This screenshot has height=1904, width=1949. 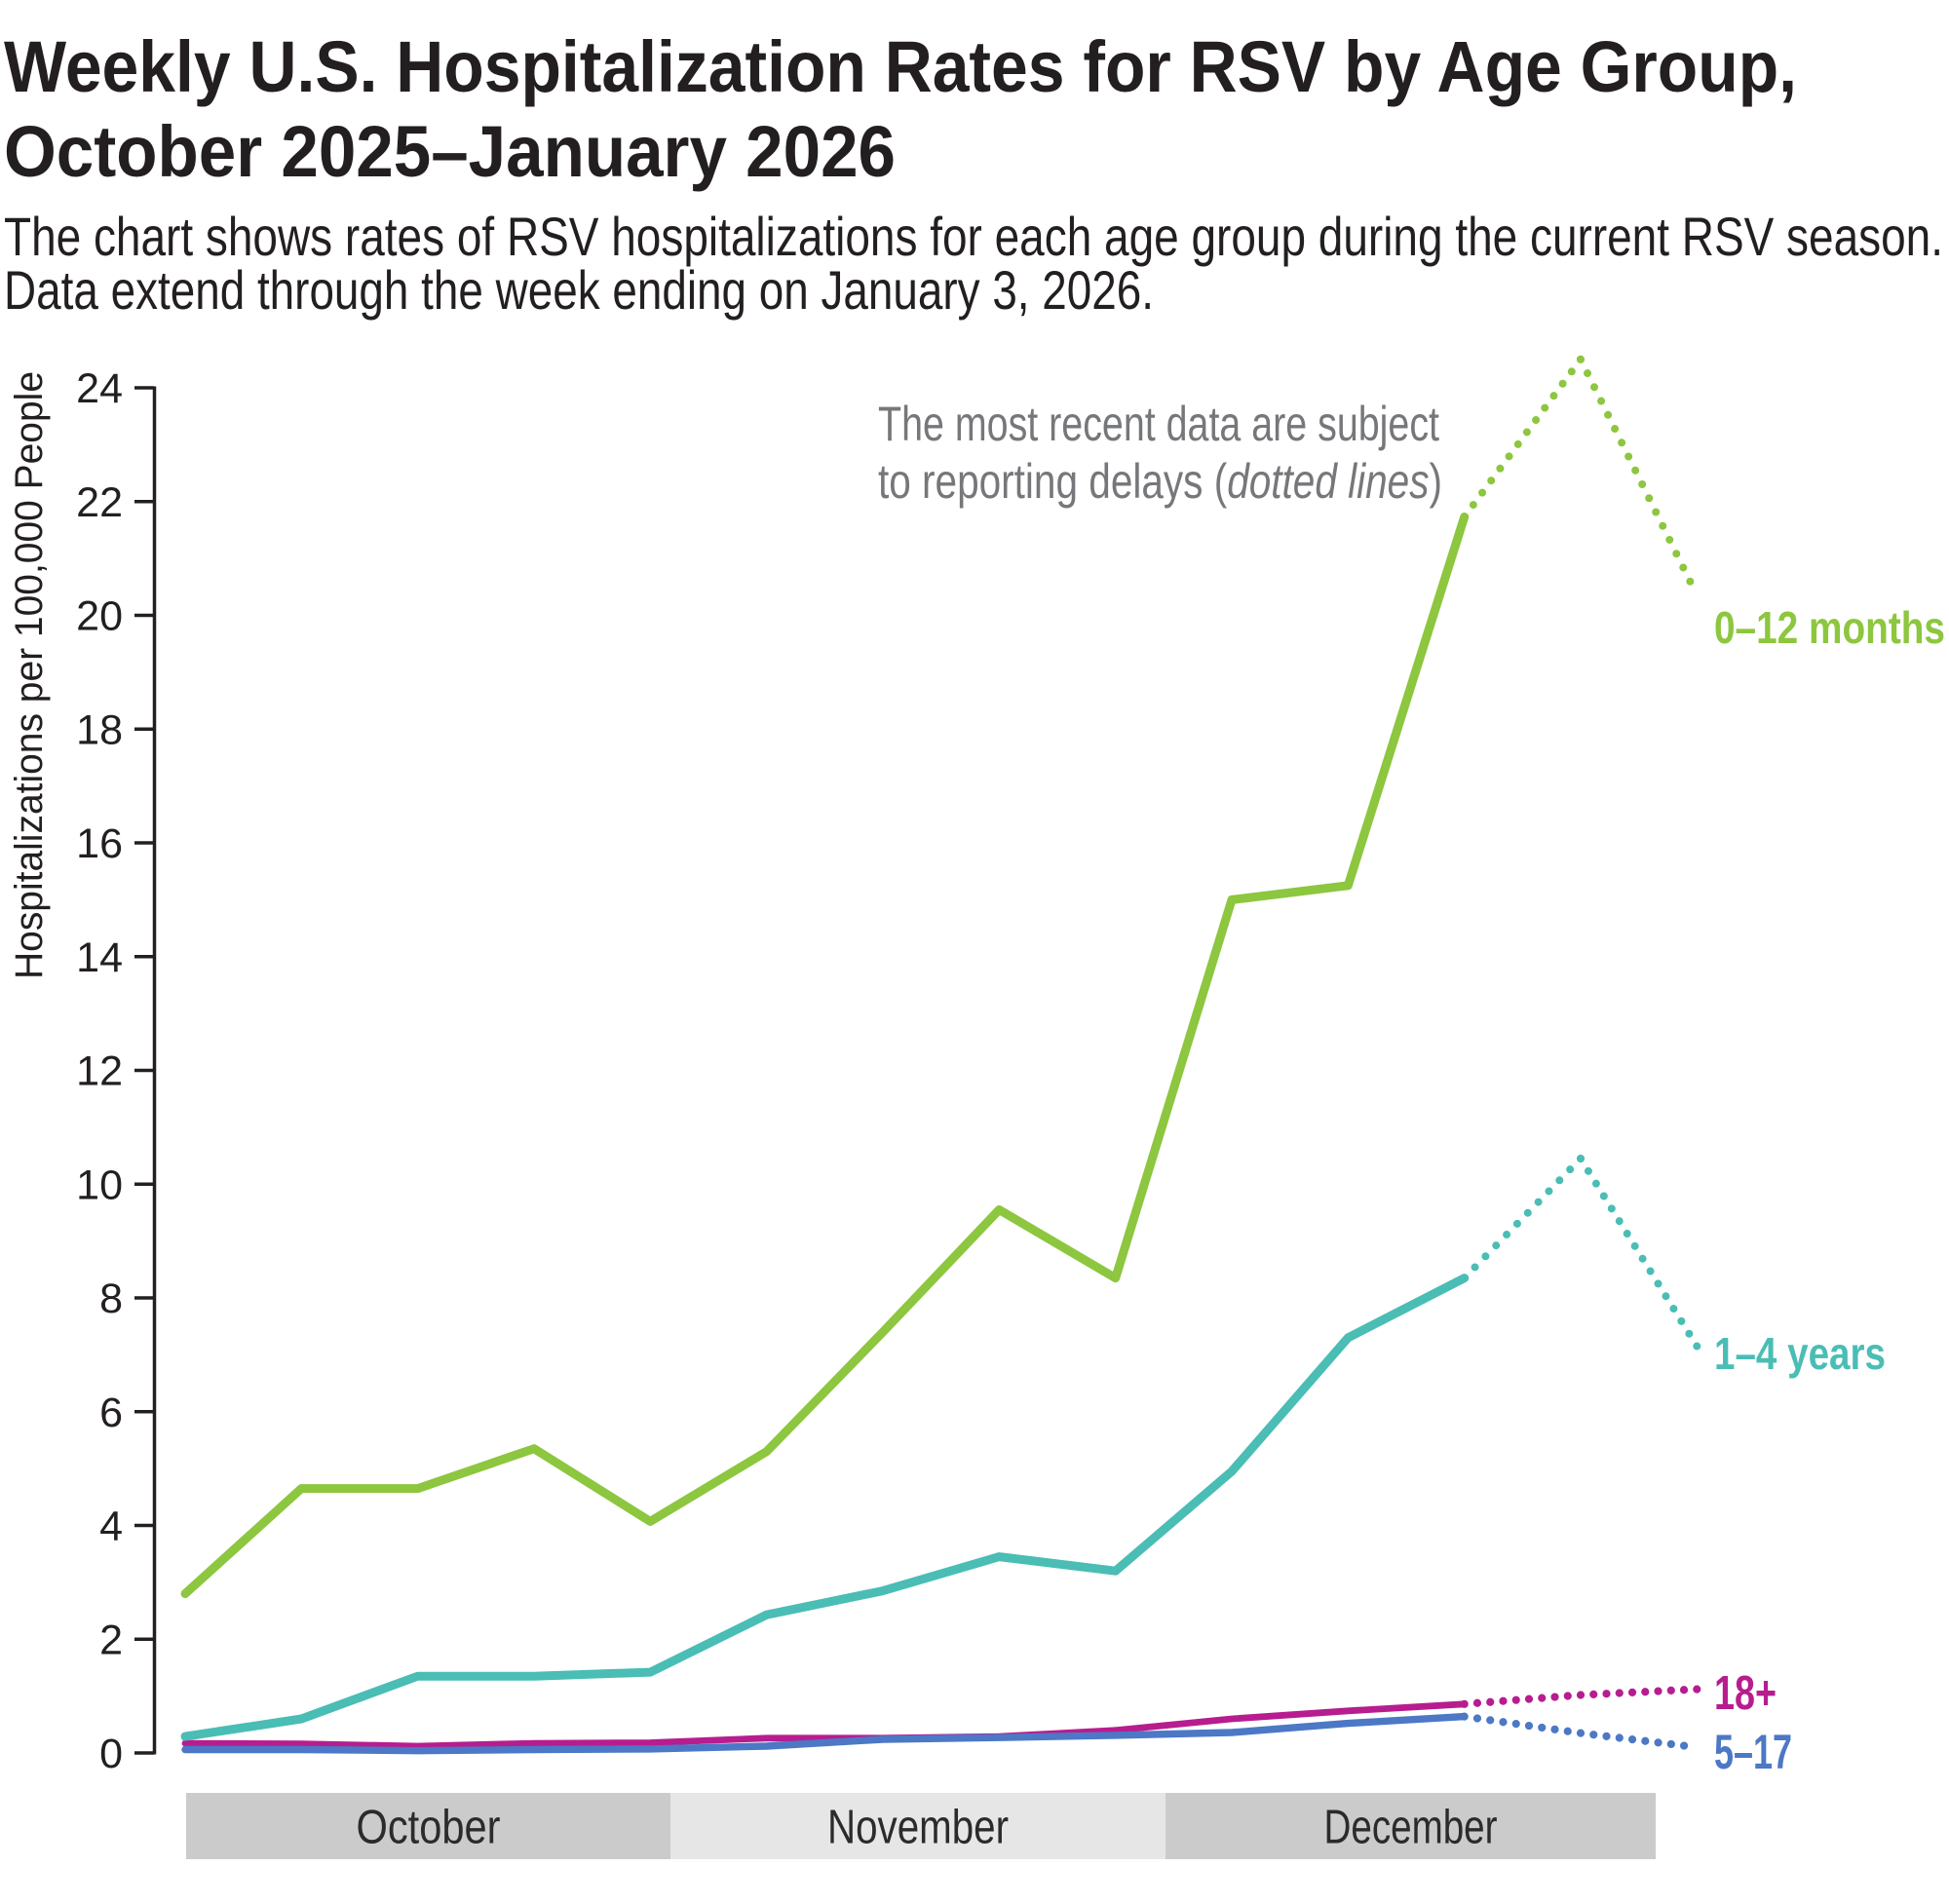 What do you see at coordinates (99, 729) in the screenshot?
I see `svg-text: 18` at bounding box center [99, 729].